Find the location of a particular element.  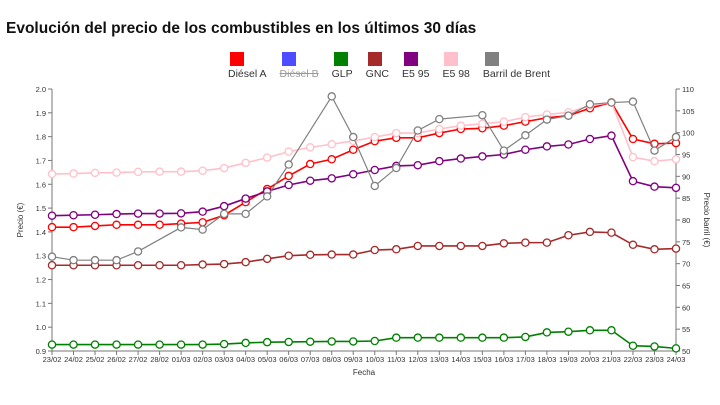

x-tick-label: 28/02 is located at coordinates (159, 359).